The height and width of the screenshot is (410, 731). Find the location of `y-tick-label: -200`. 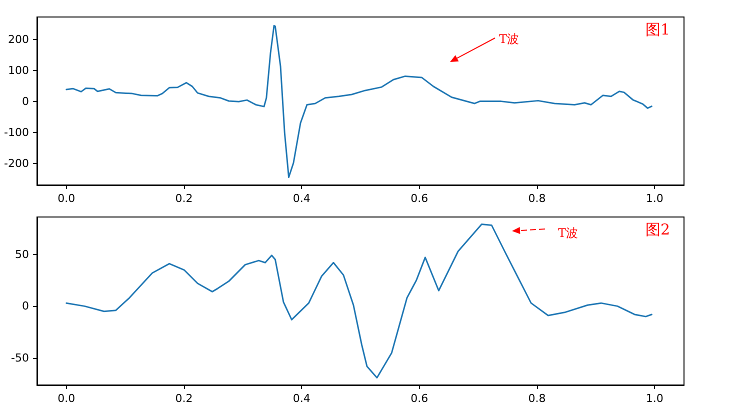

y-tick-label: -200 is located at coordinates (16, 163).